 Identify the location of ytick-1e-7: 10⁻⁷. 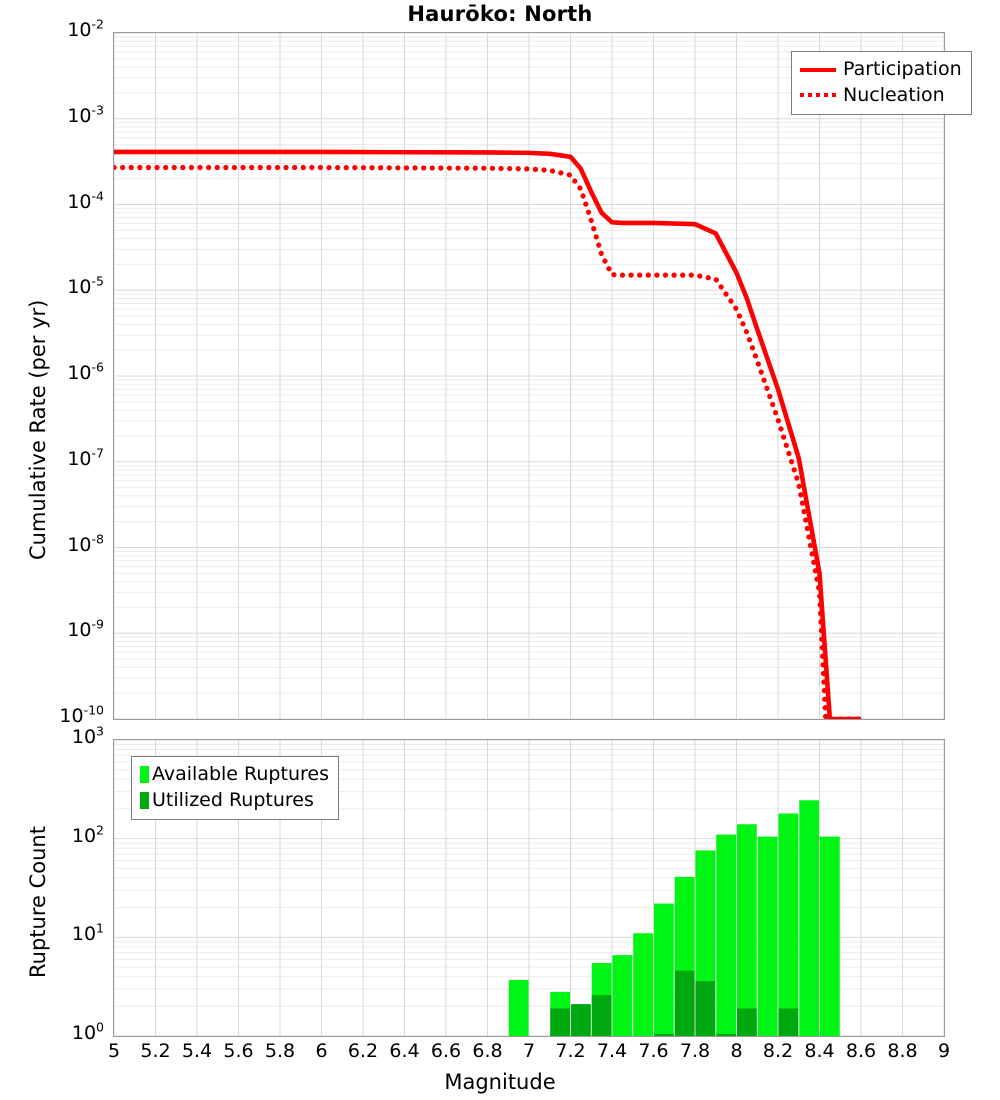
(85, 457).